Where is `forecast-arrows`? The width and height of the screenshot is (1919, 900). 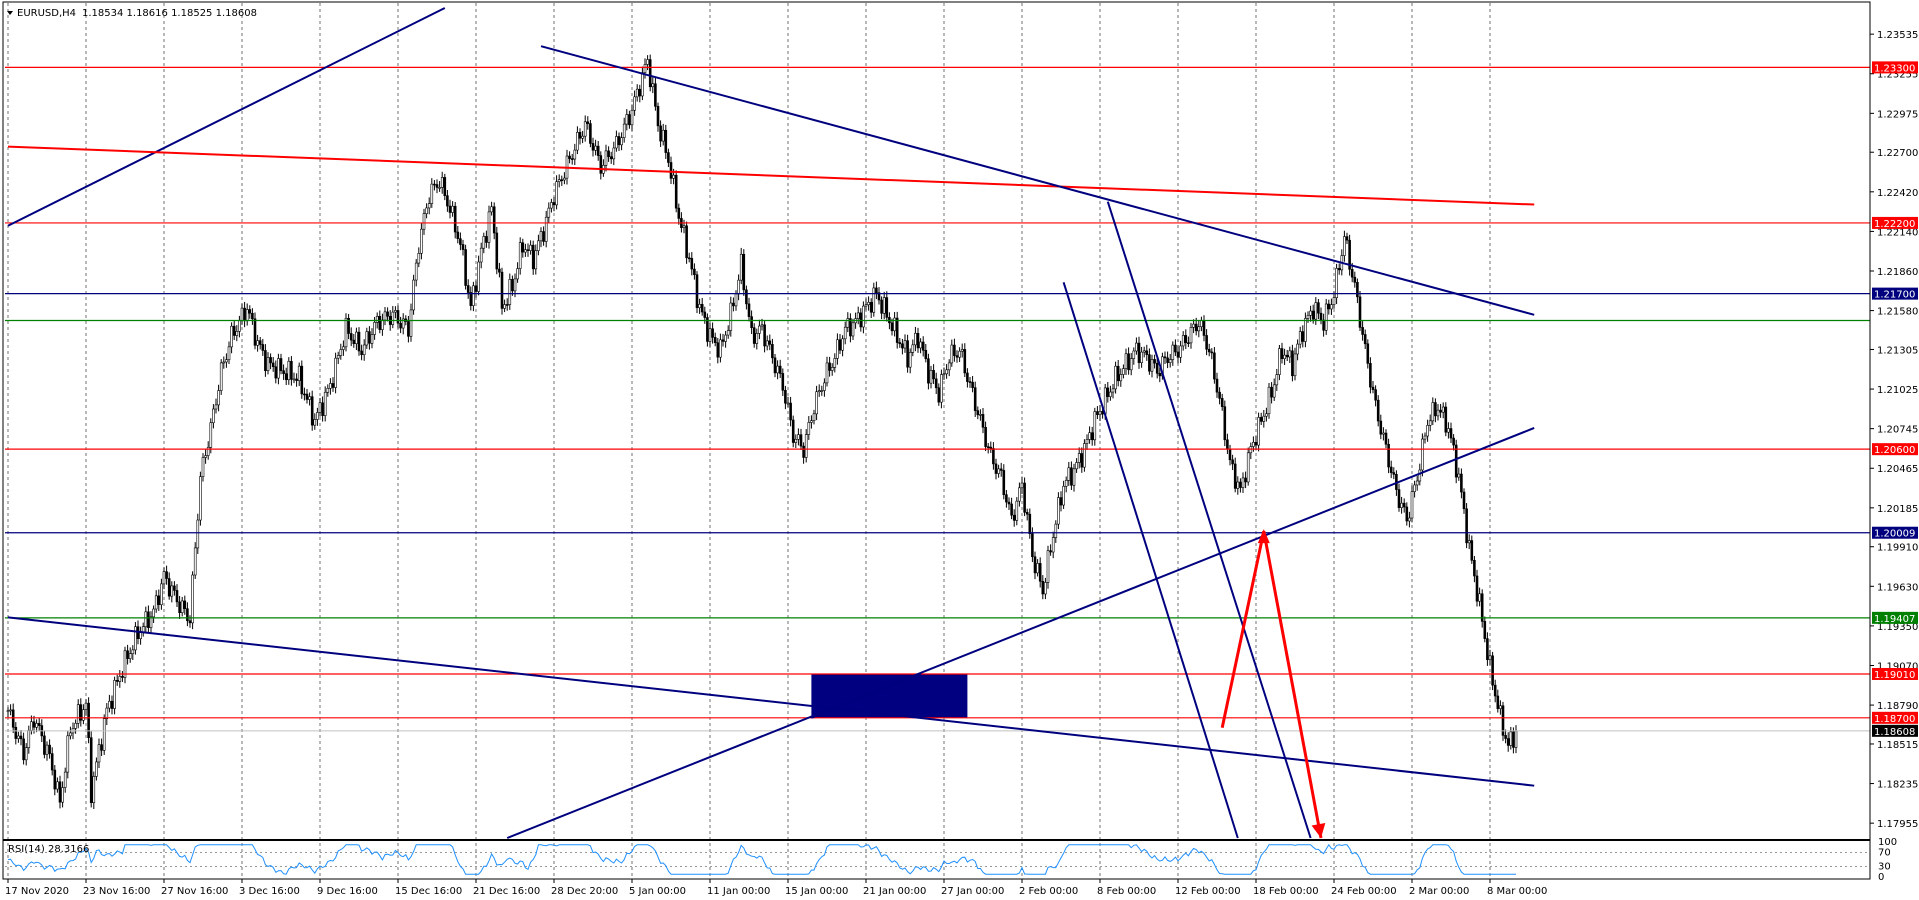 forecast-arrows is located at coordinates (1273, 684).